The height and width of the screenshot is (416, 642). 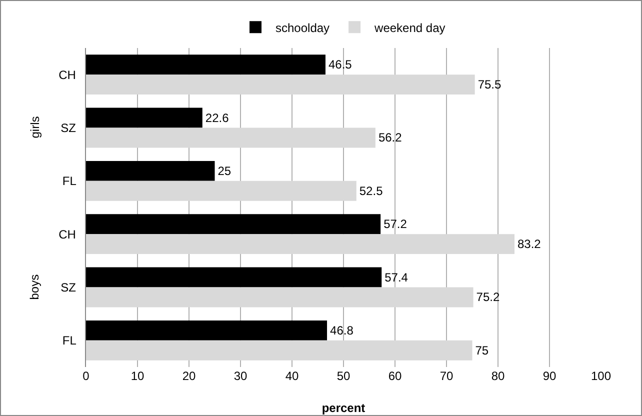 What do you see at coordinates (86, 376) in the screenshot?
I see `x-tick-label: 0` at bounding box center [86, 376].